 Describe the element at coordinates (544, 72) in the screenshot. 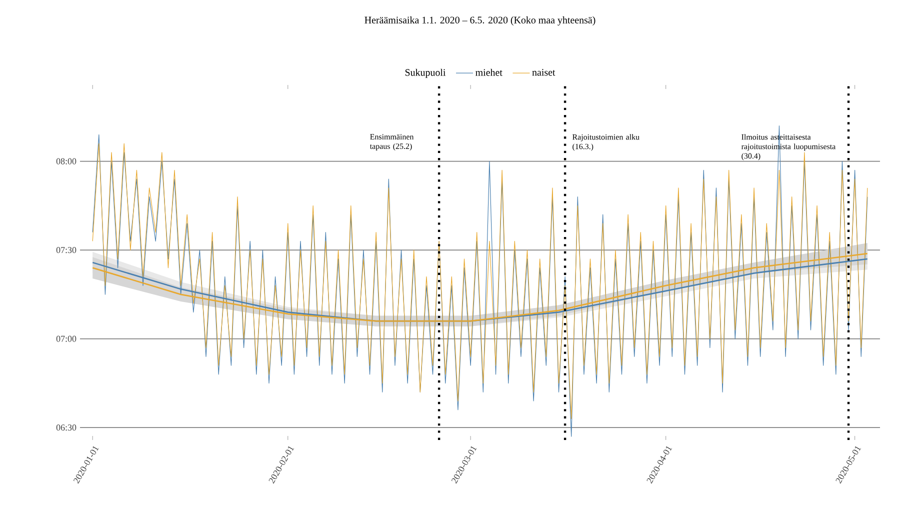

I see `legend-label: naiset` at that location.